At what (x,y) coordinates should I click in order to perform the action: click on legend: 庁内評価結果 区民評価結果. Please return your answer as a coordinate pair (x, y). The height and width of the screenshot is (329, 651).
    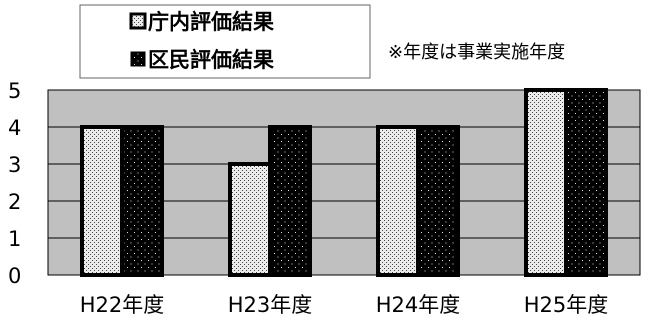
    Looking at the image, I should click on (225, 41).